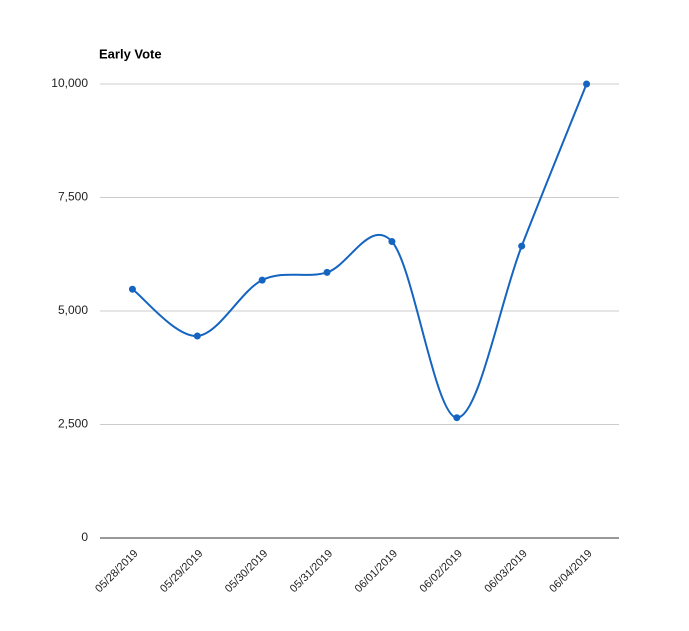  What do you see at coordinates (570, 571) in the screenshot?
I see `x-tick-label: 06/04/2019` at bounding box center [570, 571].